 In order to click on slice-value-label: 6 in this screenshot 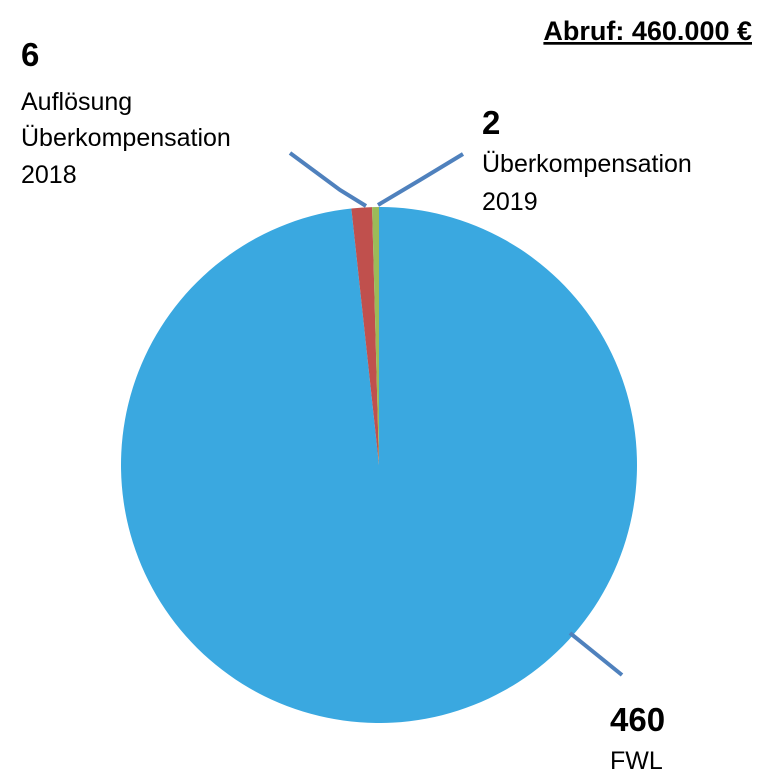, I will do `click(30, 54)`.